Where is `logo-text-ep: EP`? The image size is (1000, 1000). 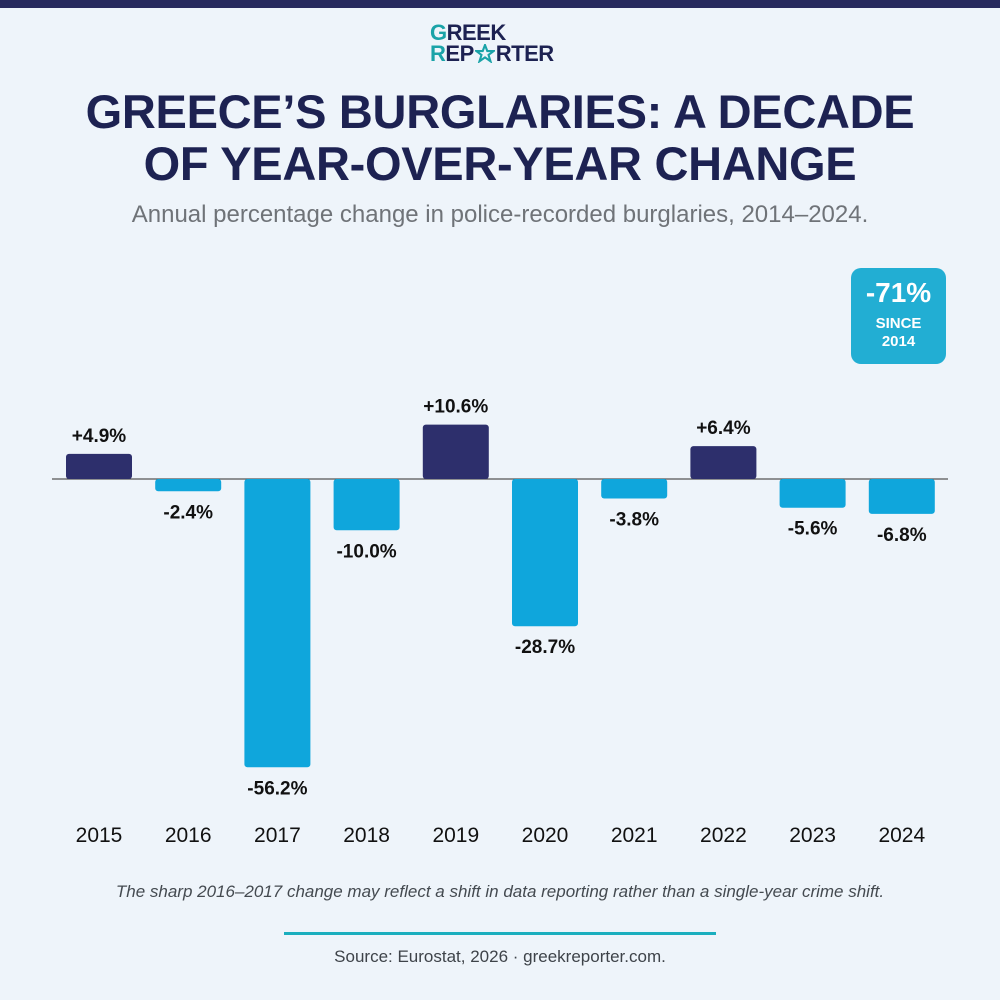
logo-text-ep: EP is located at coordinates (459, 53).